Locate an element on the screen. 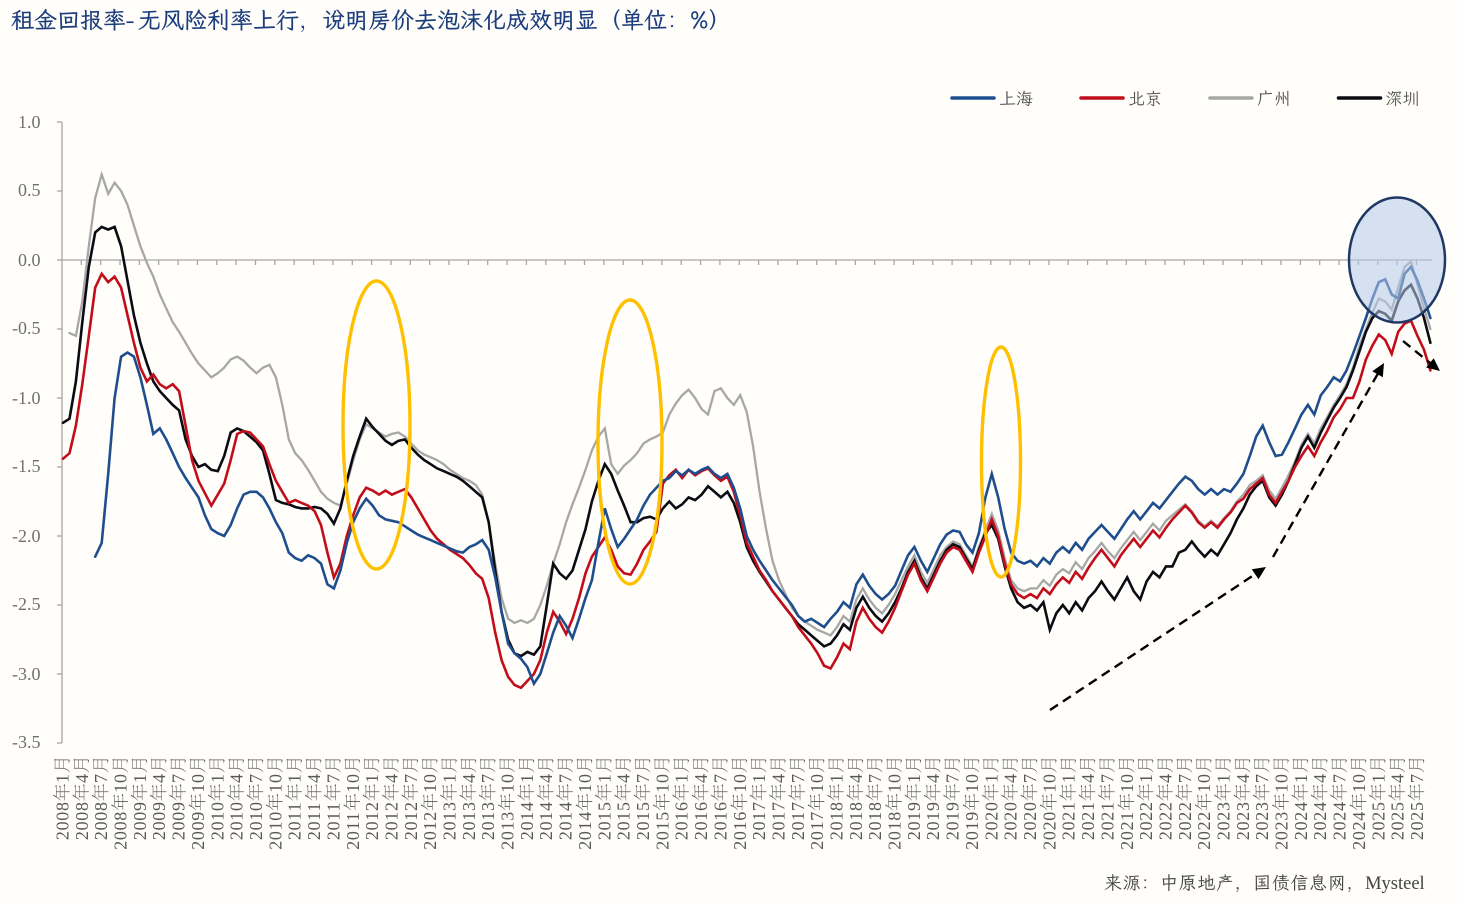 The width and height of the screenshot is (1462, 904). svg-text: Mysteel is located at coordinates (1395, 884).